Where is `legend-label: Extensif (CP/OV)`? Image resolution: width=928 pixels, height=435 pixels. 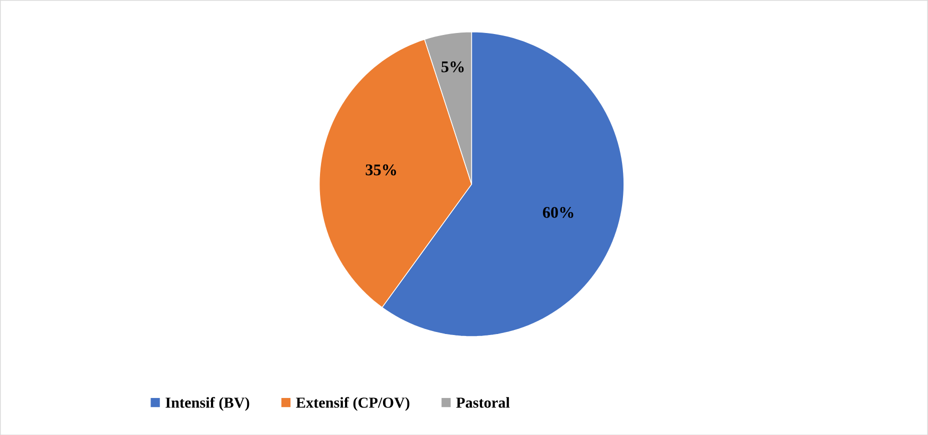 legend-label: Extensif (CP/OV) is located at coordinates (353, 403).